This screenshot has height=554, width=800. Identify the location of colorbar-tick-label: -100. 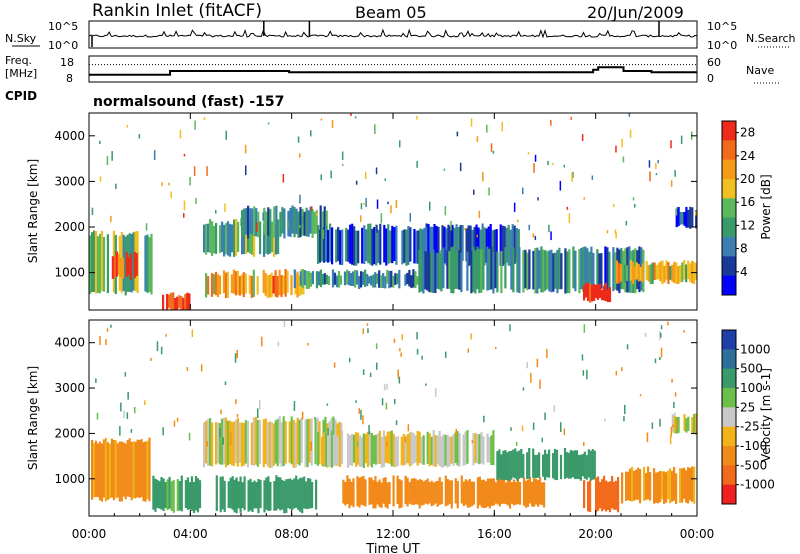
(753, 446).